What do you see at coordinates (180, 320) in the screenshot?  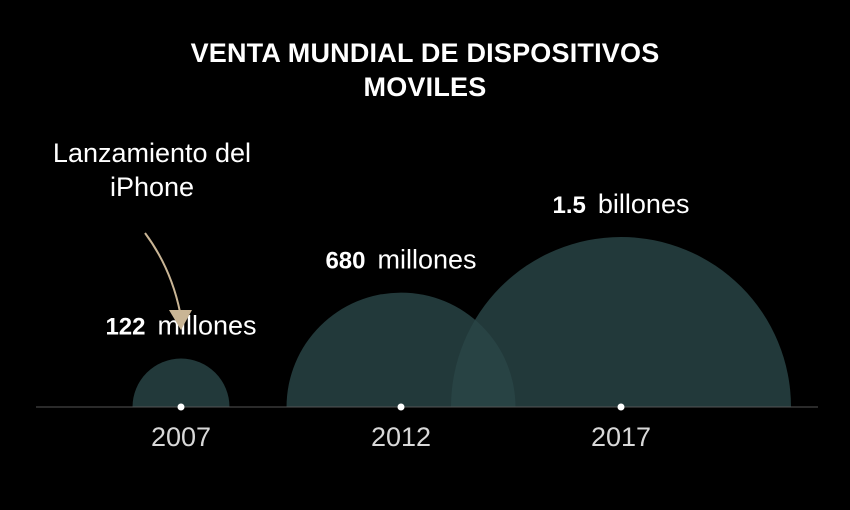 I see `annotation-arrow-head` at bounding box center [180, 320].